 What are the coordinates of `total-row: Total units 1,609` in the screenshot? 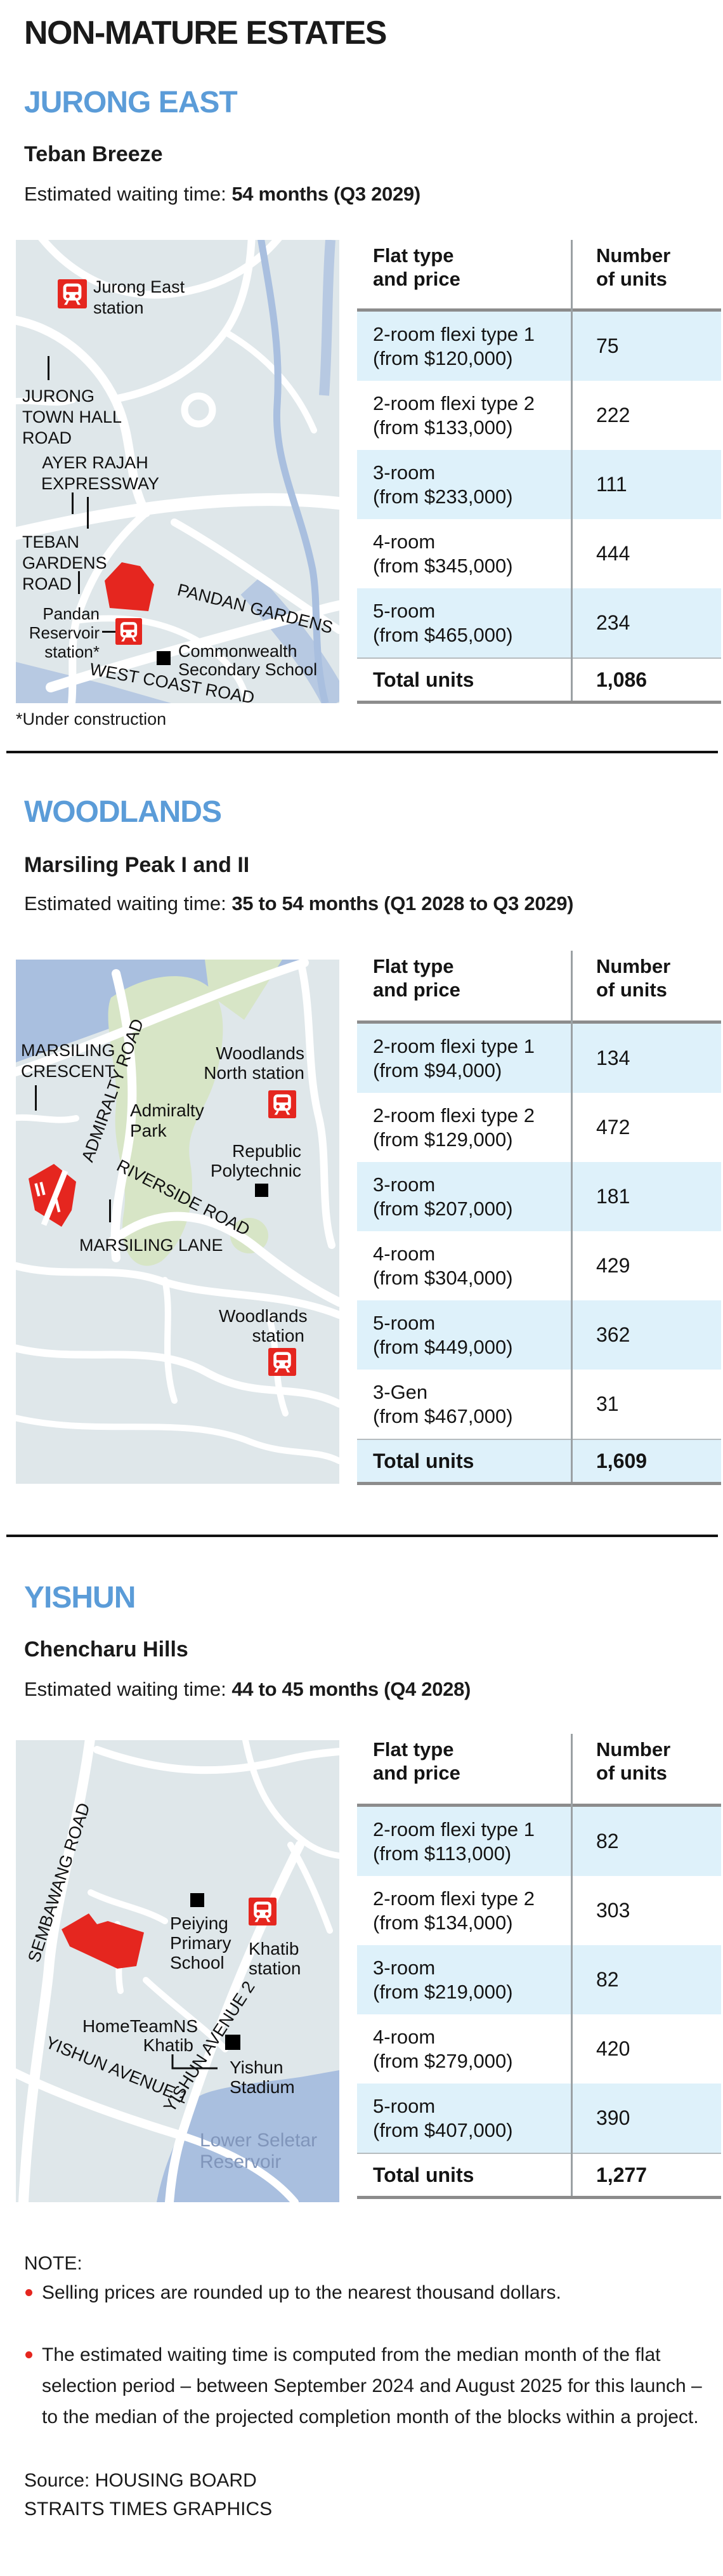 It's located at (539, 1461).